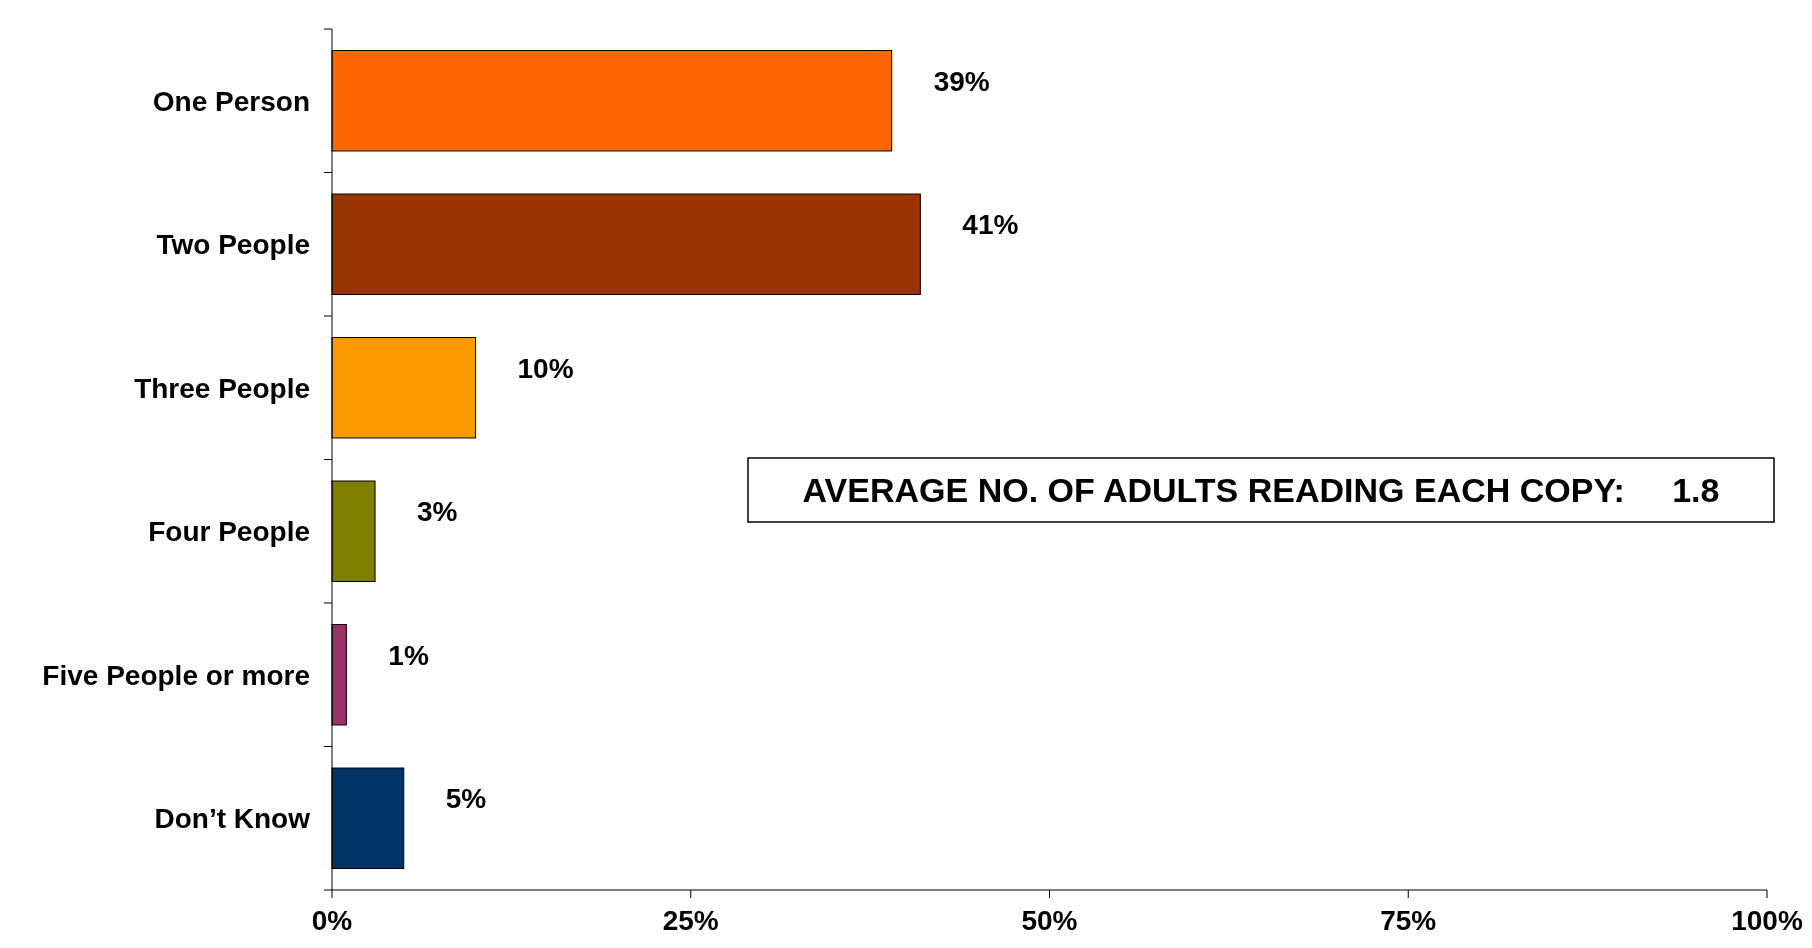  What do you see at coordinates (1408, 920) in the screenshot?
I see `x-tick-label: 75%` at bounding box center [1408, 920].